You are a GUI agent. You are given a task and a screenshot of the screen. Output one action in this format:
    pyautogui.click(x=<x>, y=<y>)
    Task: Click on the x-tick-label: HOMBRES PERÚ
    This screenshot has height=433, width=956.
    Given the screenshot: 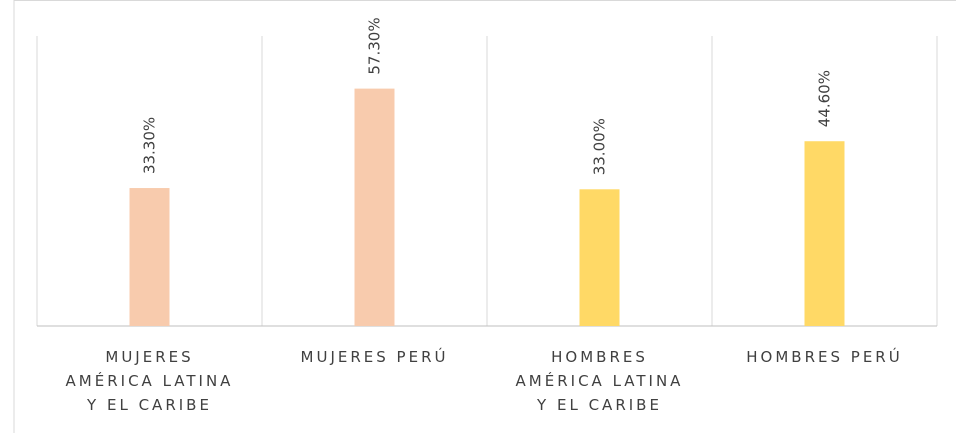 What is the action you would take?
    pyautogui.click(x=824, y=357)
    